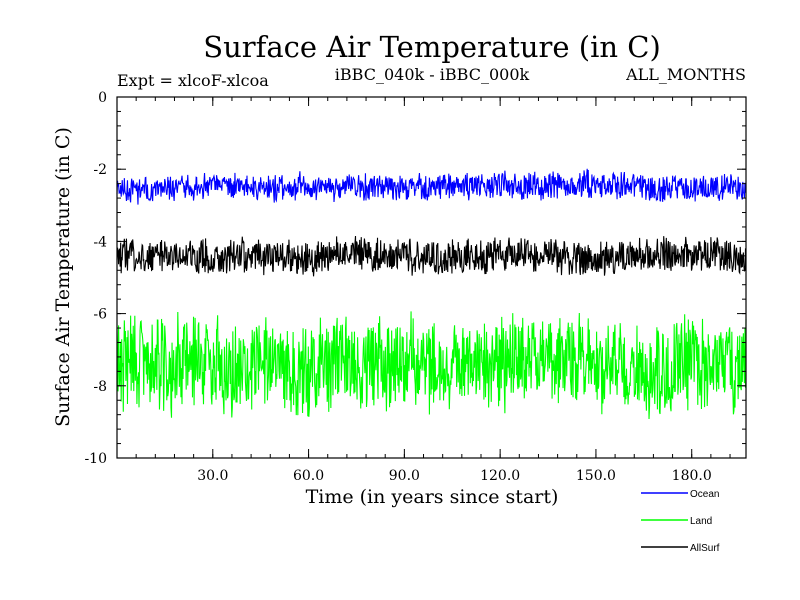  I want to click on y-tick-label: 0, so click(102, 98).